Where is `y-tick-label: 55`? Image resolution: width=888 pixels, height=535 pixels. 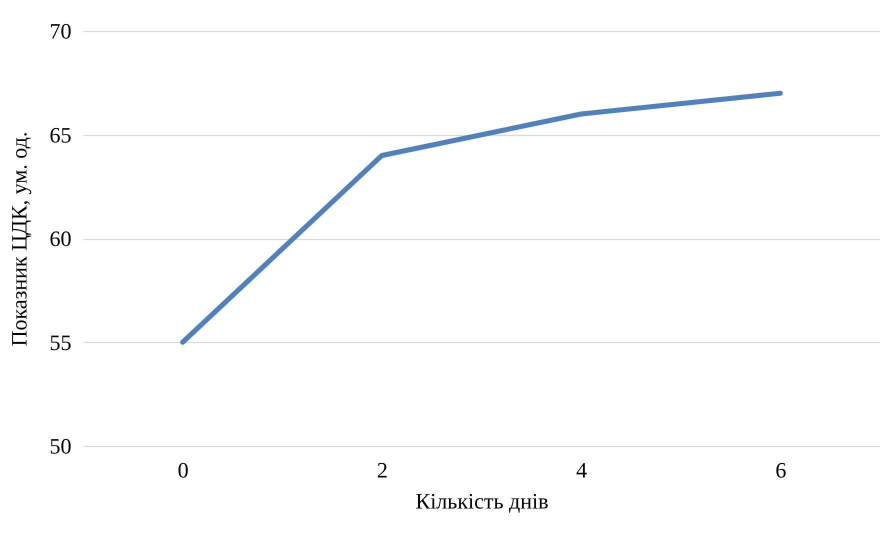 y-tick-label: 55 is located at coordinates (61, 342).